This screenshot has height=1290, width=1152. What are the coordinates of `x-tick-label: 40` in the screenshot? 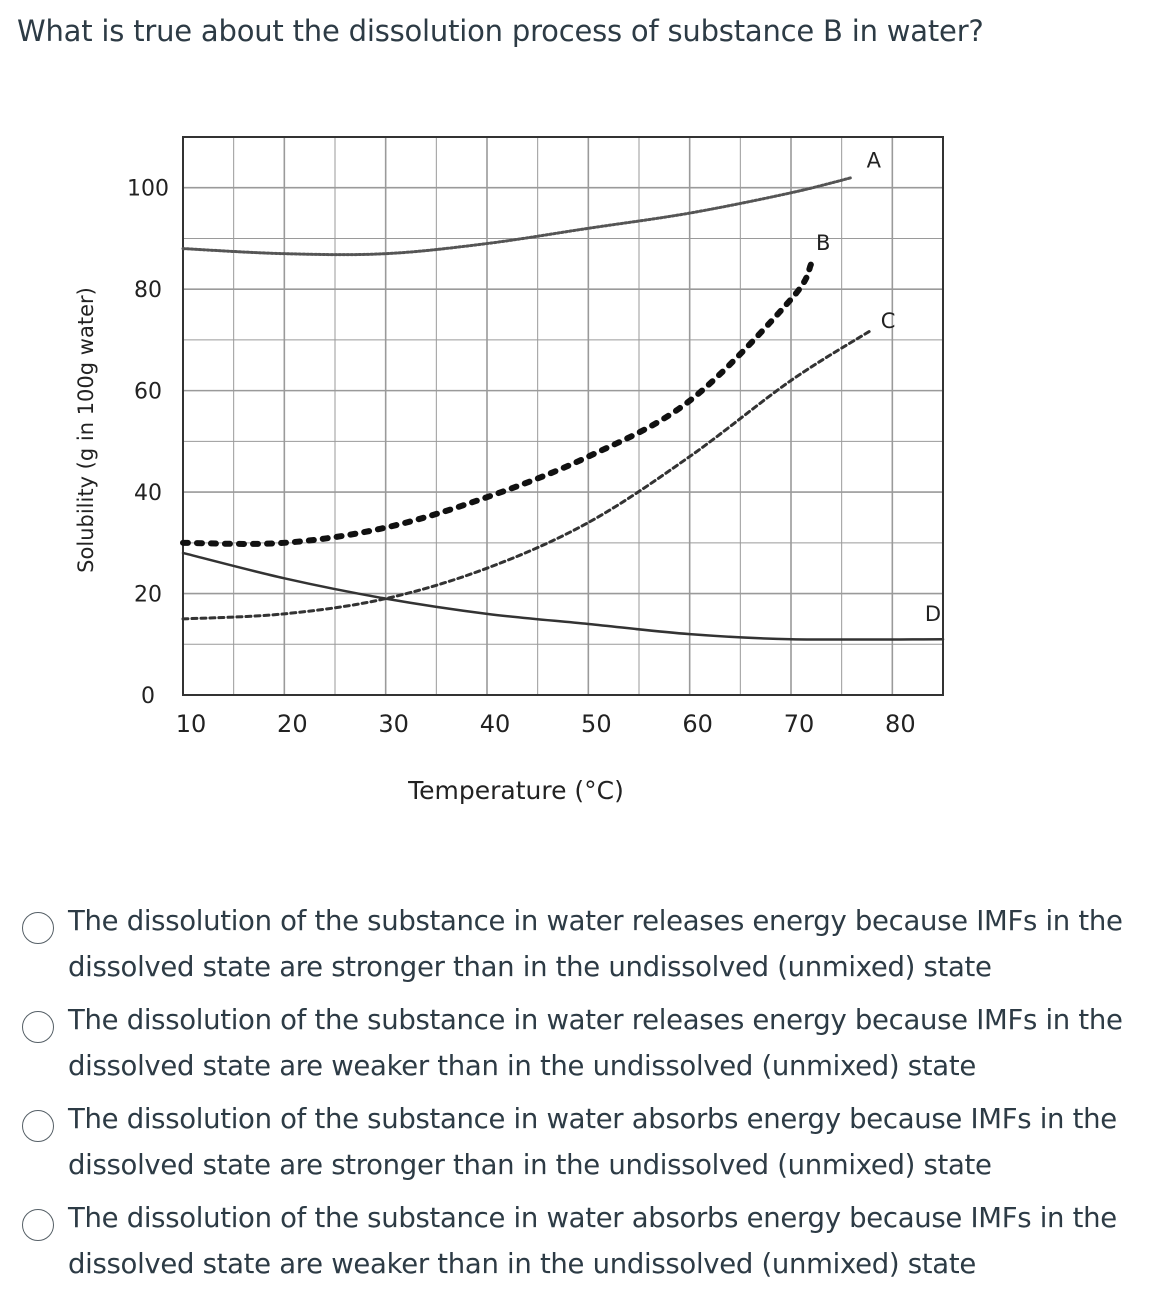 It's located at (495, 724).